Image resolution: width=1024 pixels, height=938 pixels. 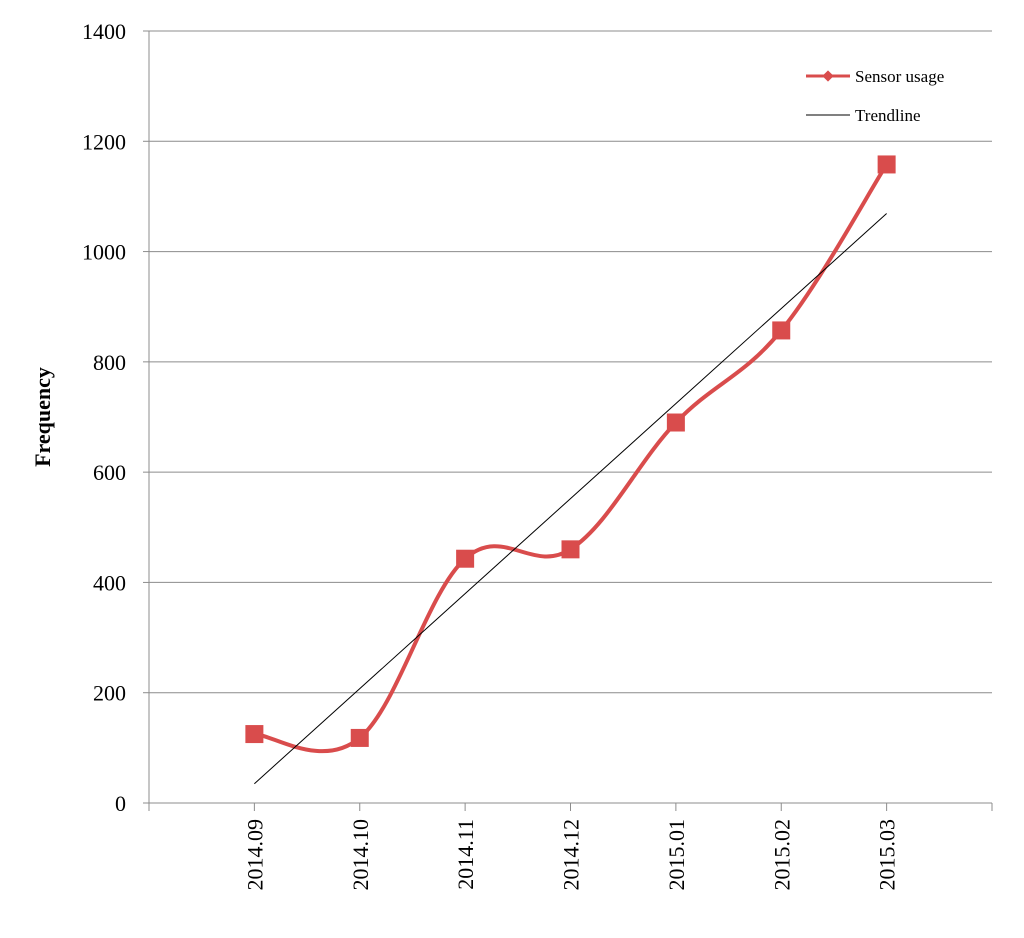 I want to click on y-tick-label: 0, so click(x=120, y=803).